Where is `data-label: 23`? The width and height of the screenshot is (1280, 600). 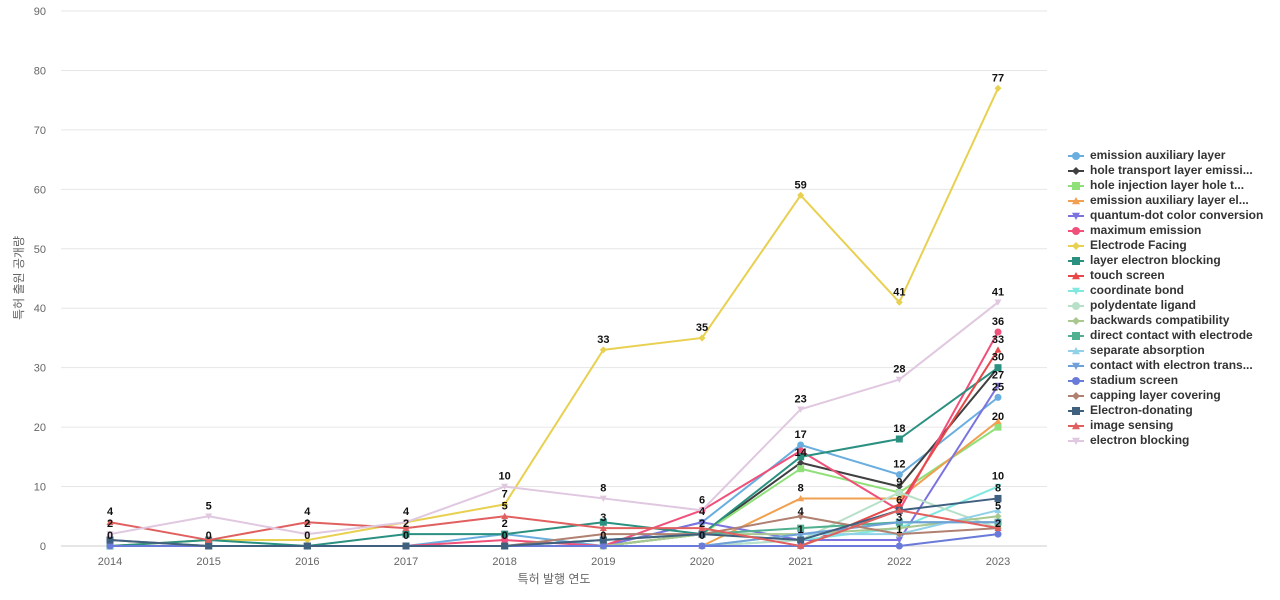
data-label: 23 is located at coordinates (801, 399).